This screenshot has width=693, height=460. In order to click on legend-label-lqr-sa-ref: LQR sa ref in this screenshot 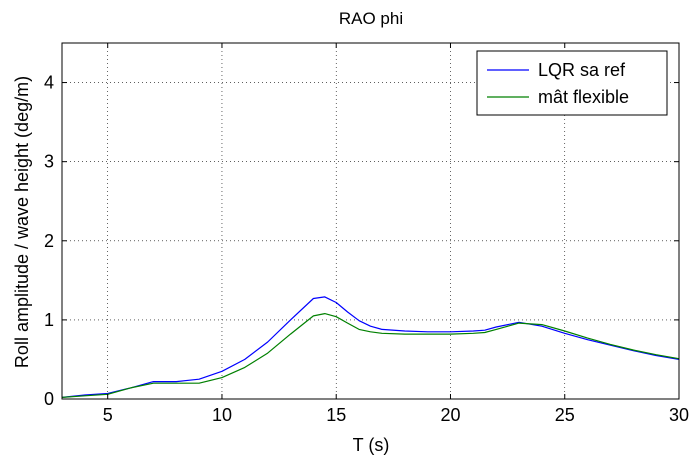, I will do `click(582, 70)`.